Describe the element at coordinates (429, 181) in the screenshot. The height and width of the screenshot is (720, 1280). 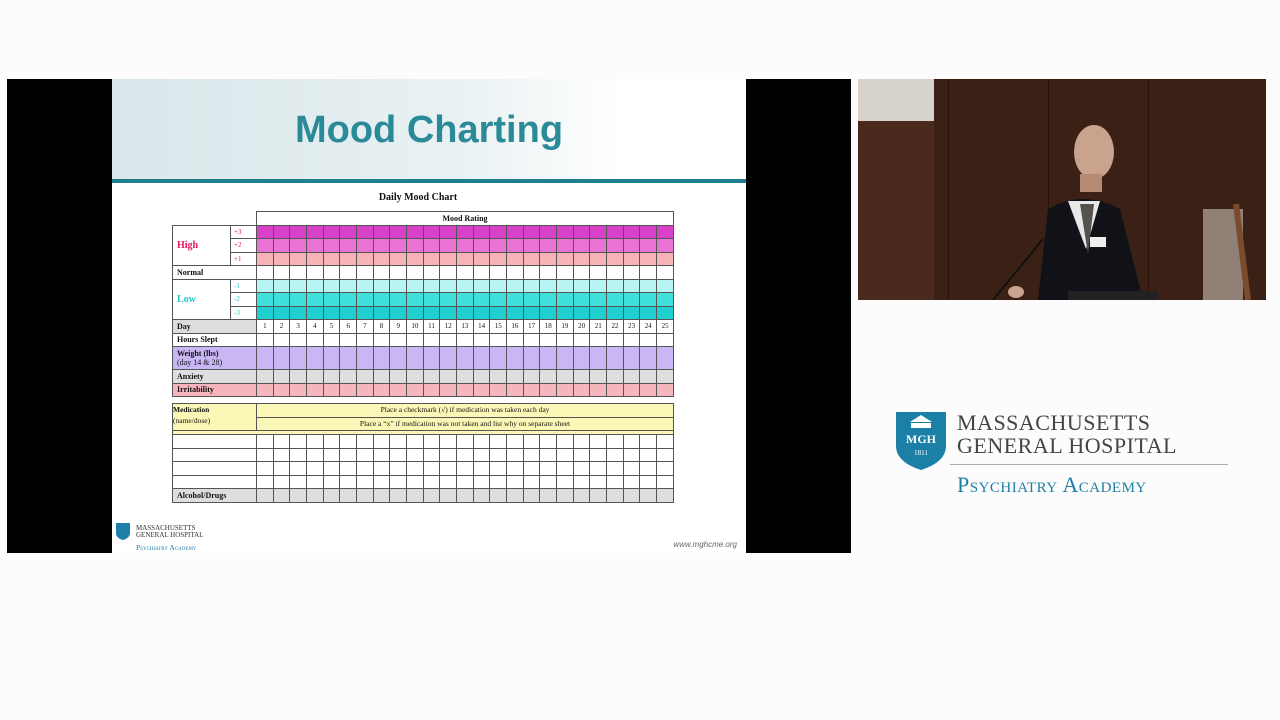
I see `title-divider` at that location.